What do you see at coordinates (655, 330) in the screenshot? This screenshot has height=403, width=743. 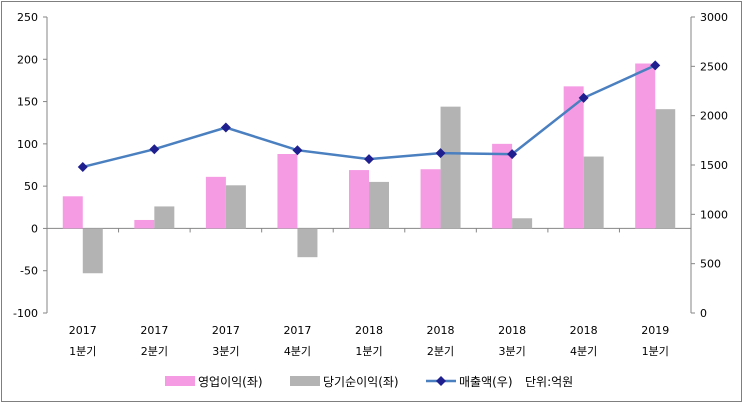 I see `category-year-label: 2019` at bounding box center [655, 330].